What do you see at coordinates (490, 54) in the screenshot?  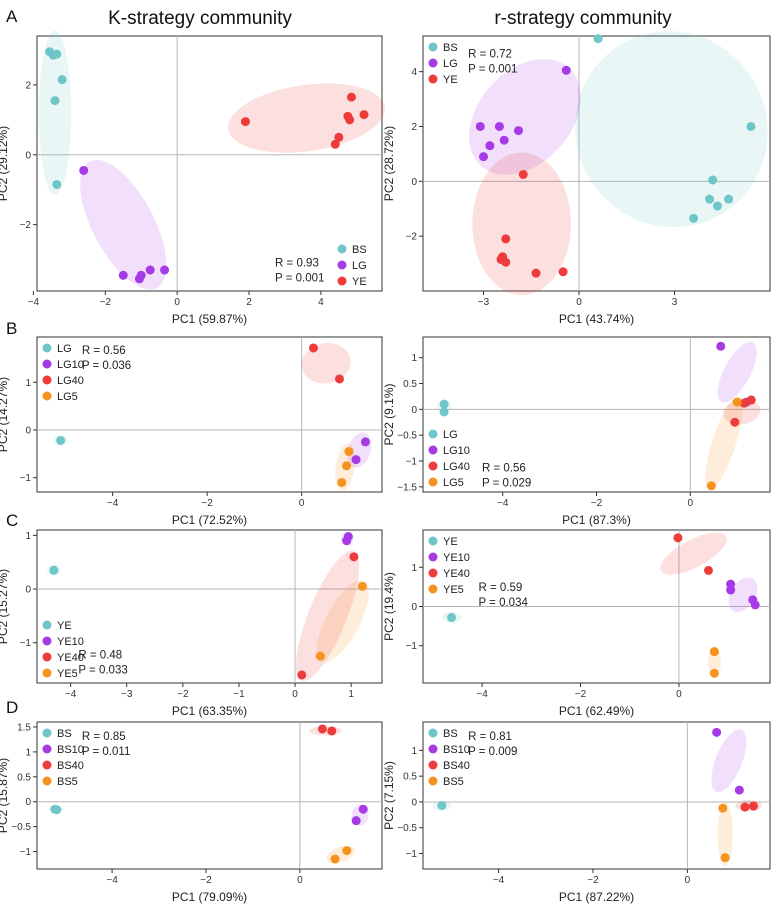 I see `stat-r-value: R = 0.72` at bounding box center [490, 54].